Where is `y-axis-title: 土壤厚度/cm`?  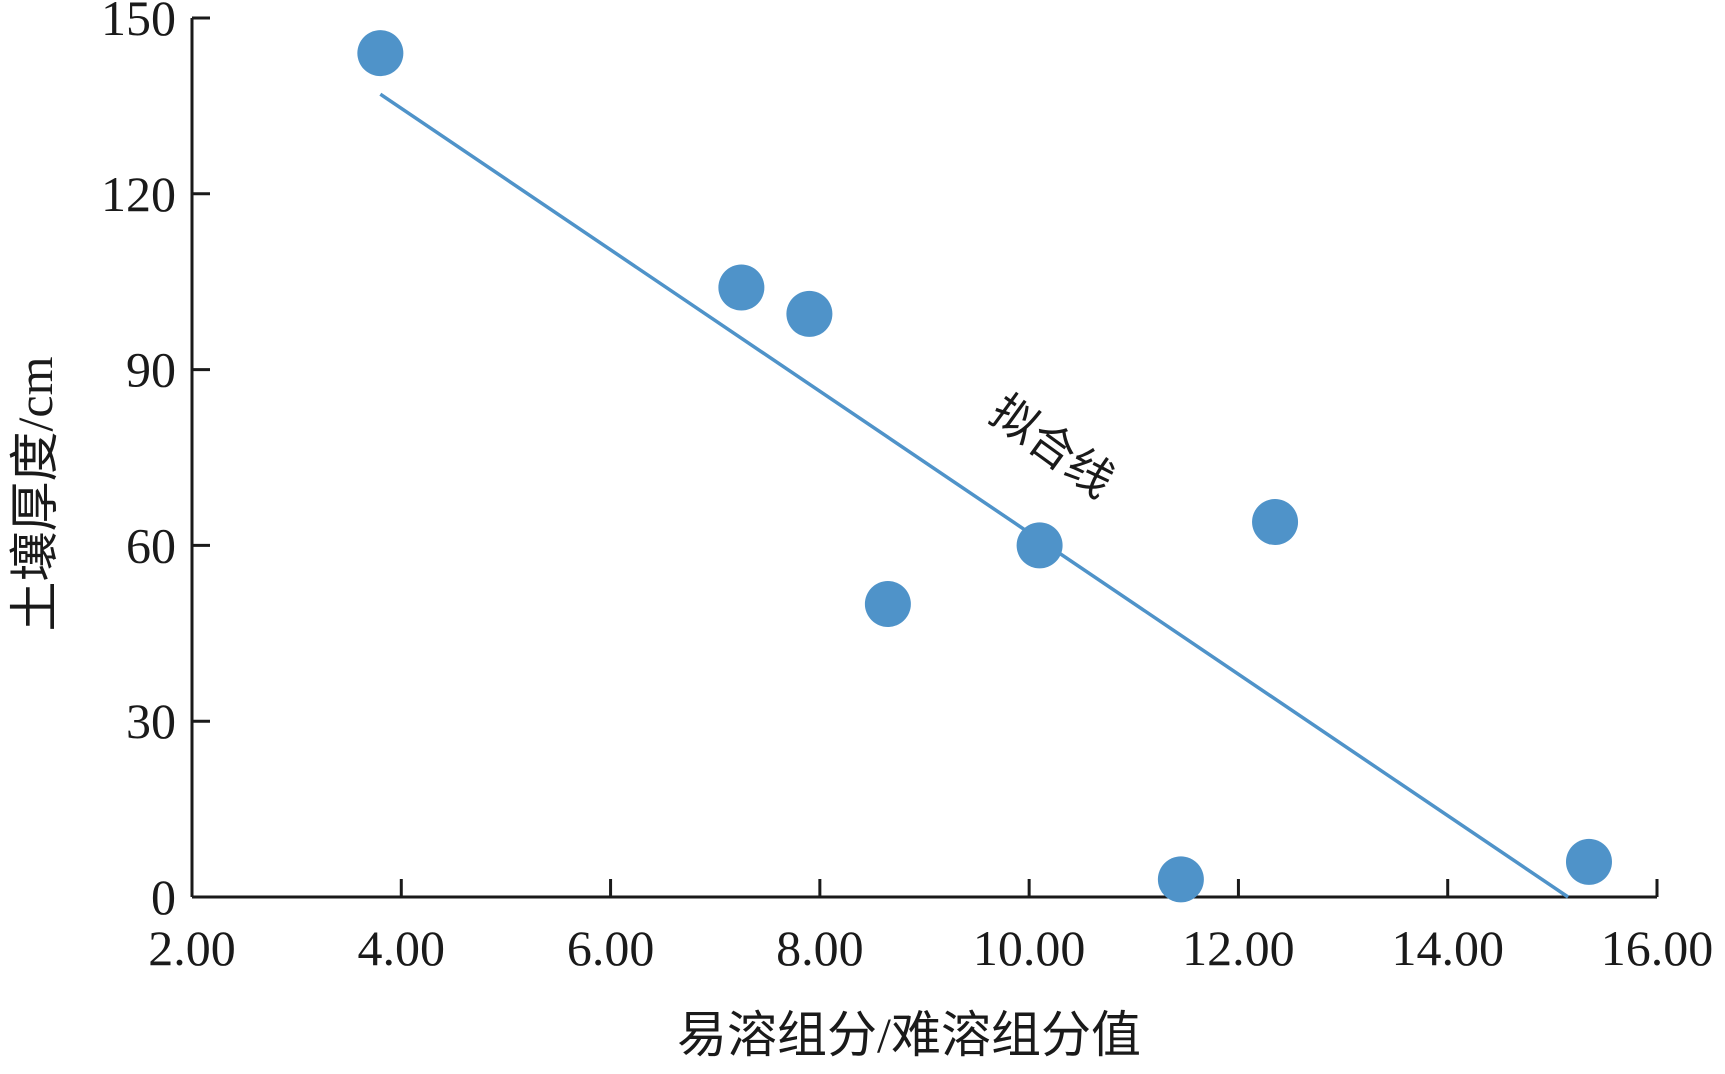 y-axis-title: 土壤厚度/cm is located at coordinates (35, 493).